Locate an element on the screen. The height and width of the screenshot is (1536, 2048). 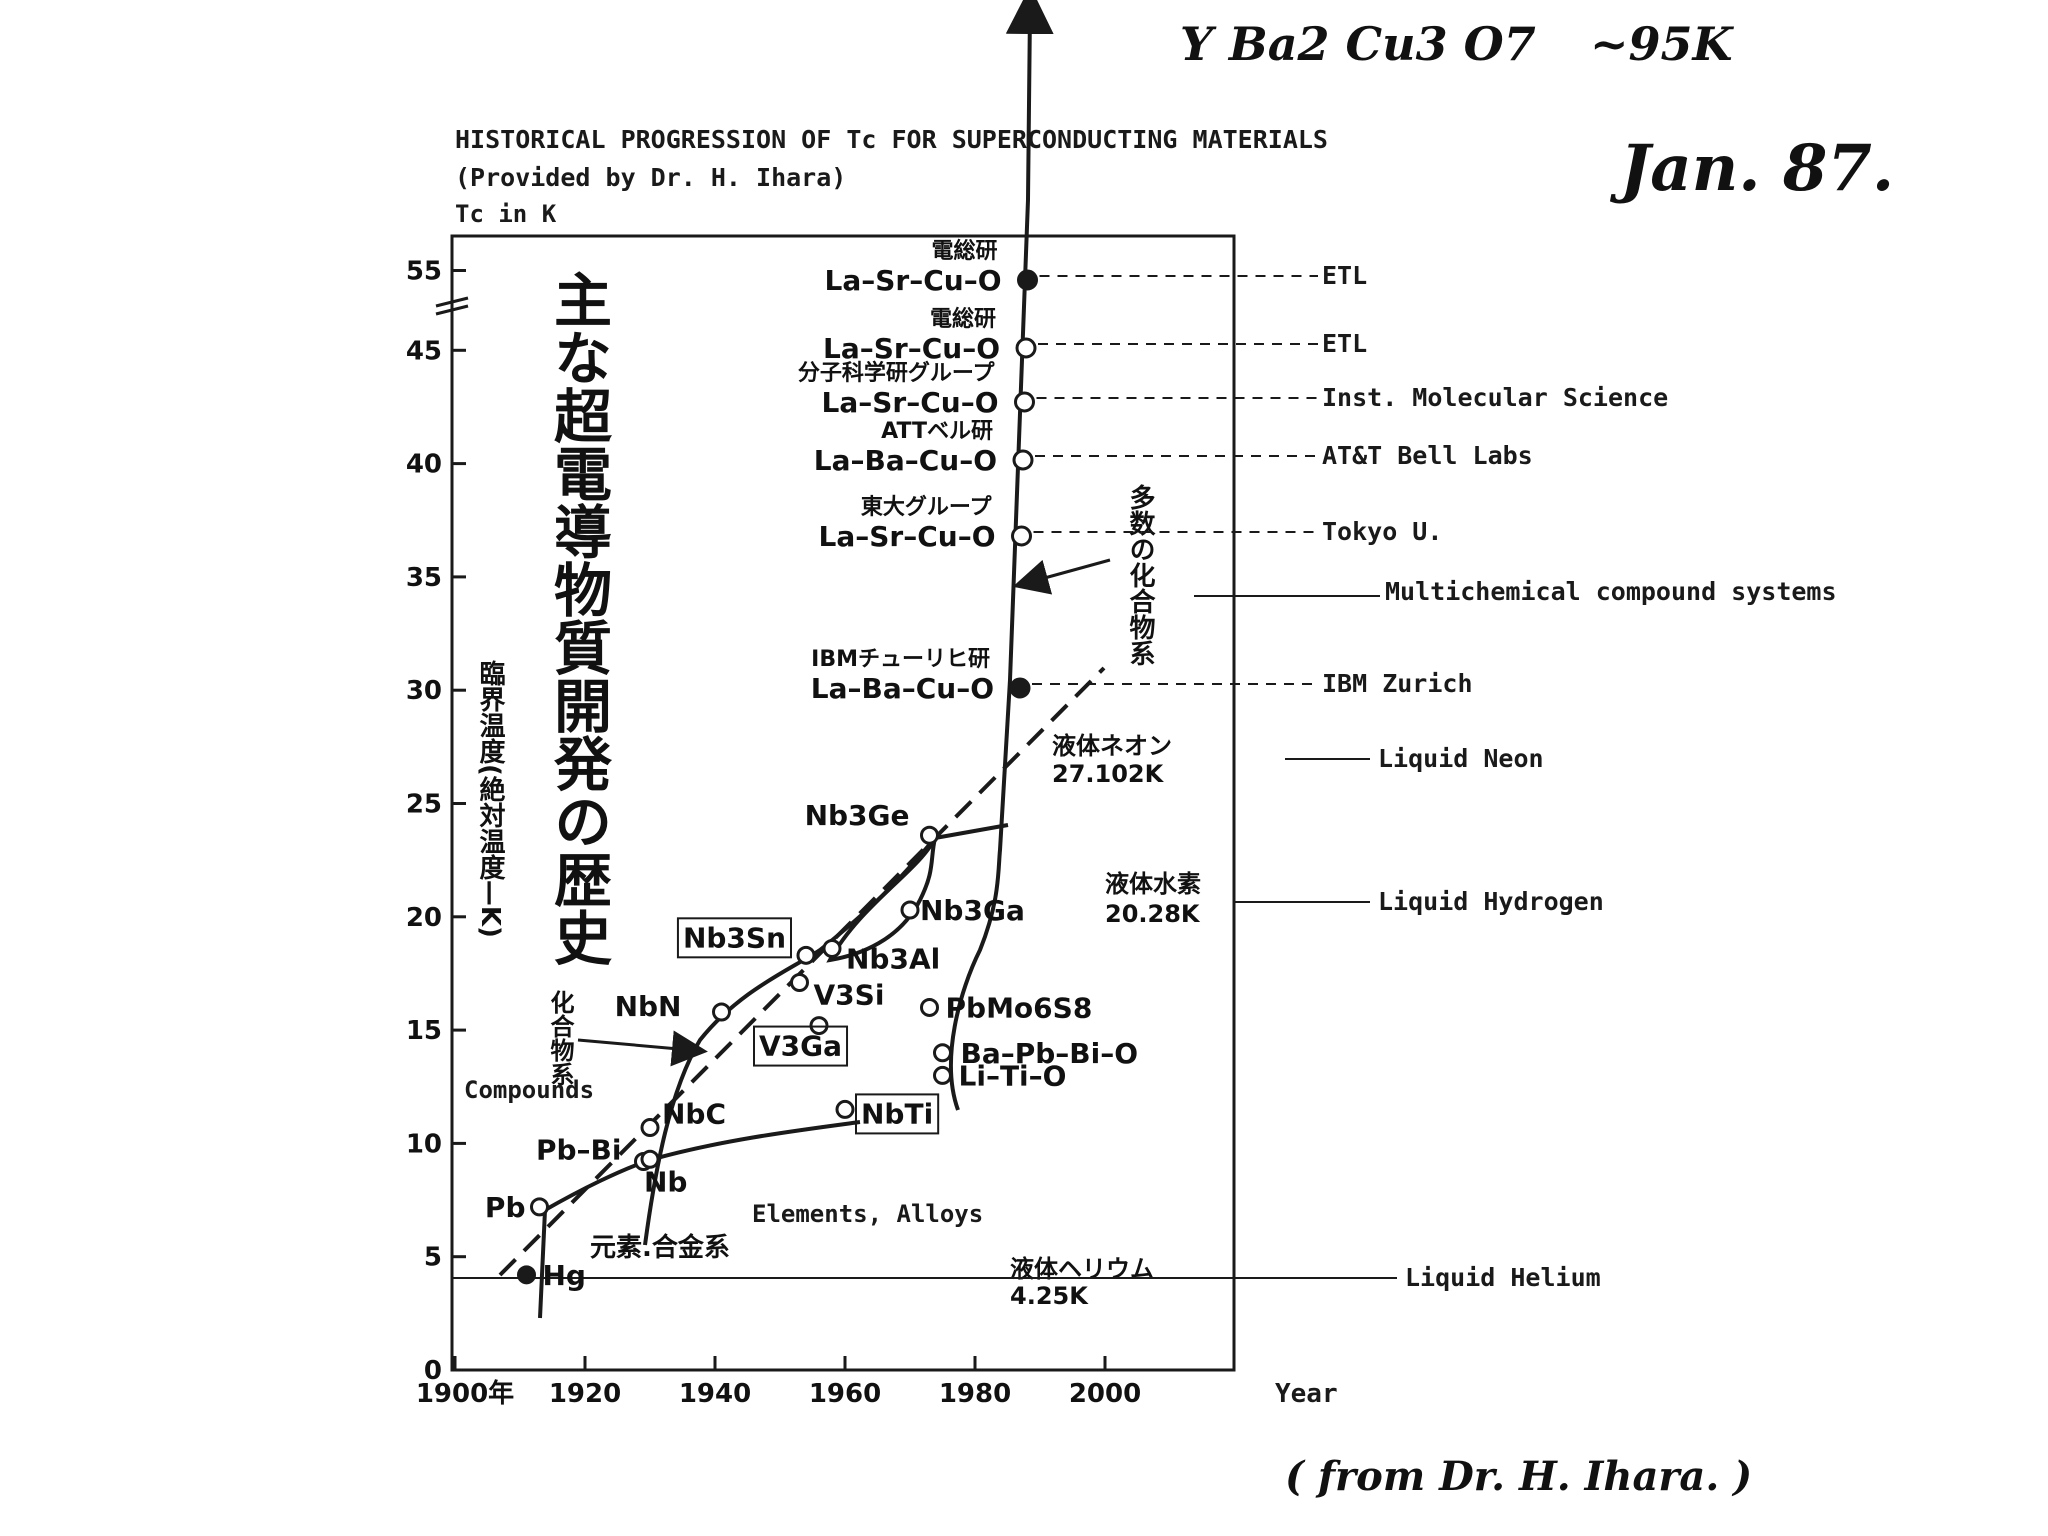
jp-multi-label: 多数の化合物系 is located at coordinates (1140, 575).